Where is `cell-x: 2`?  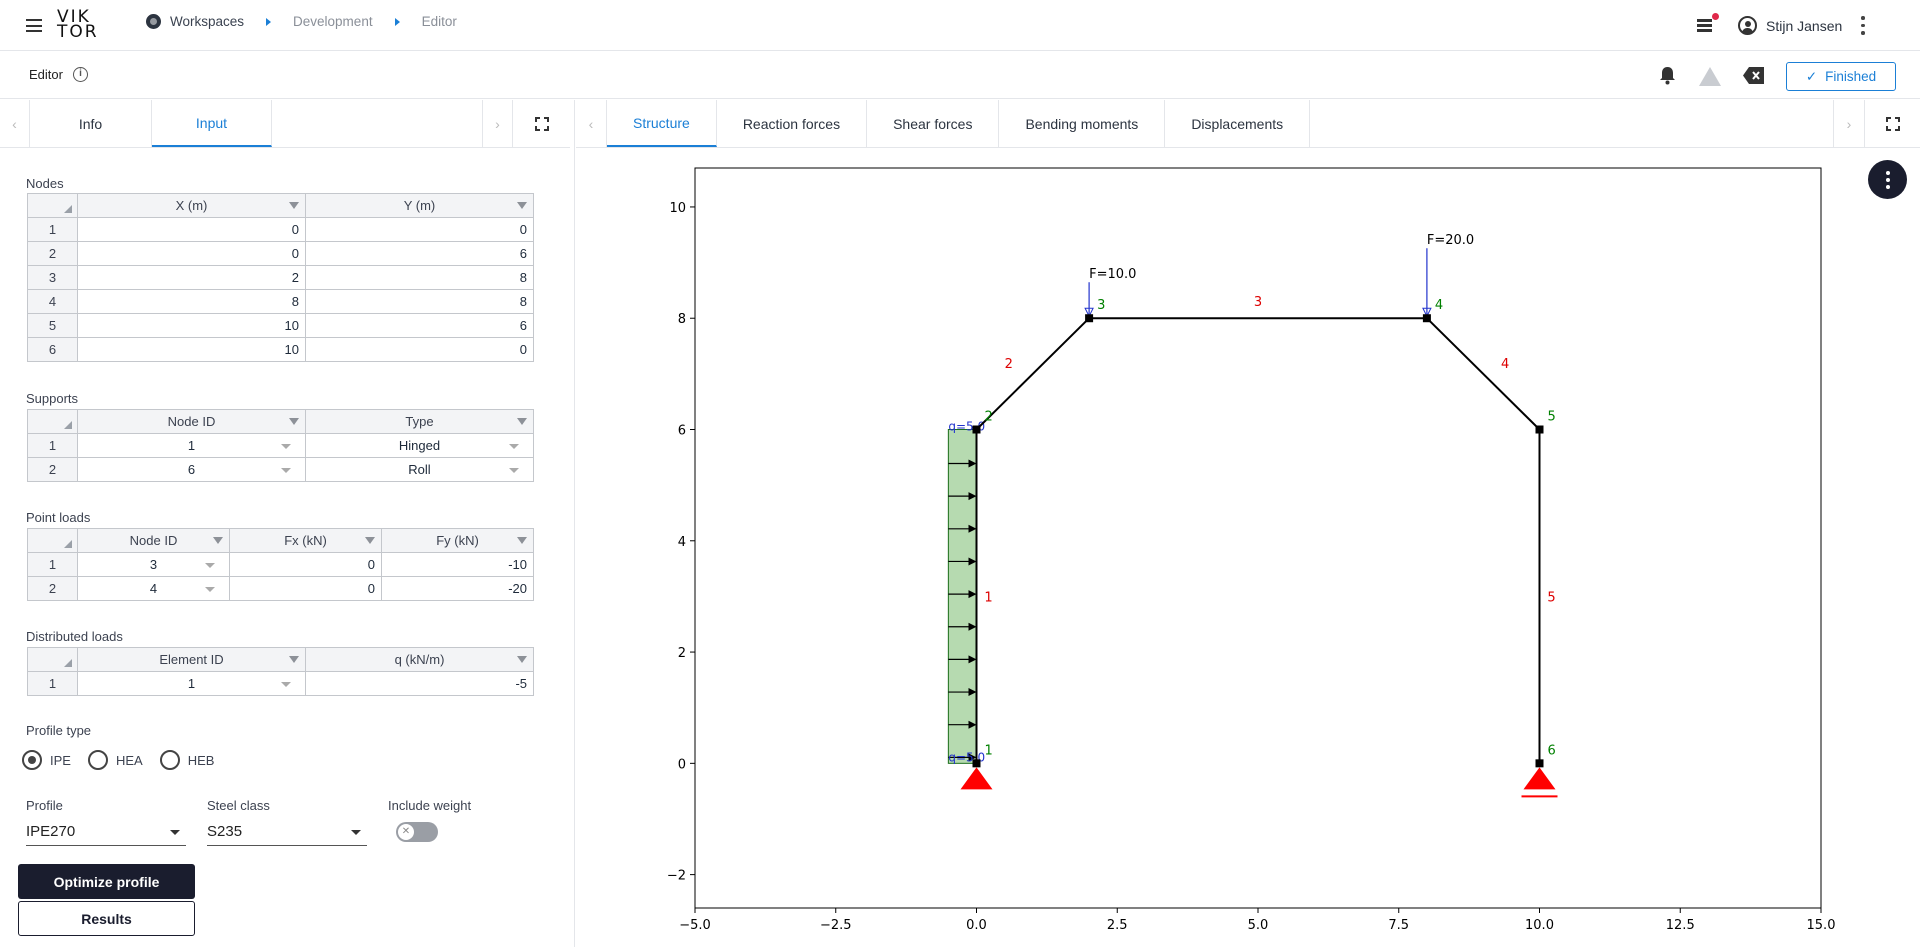 cell-x: 2 is located at coordinates (191, 277).